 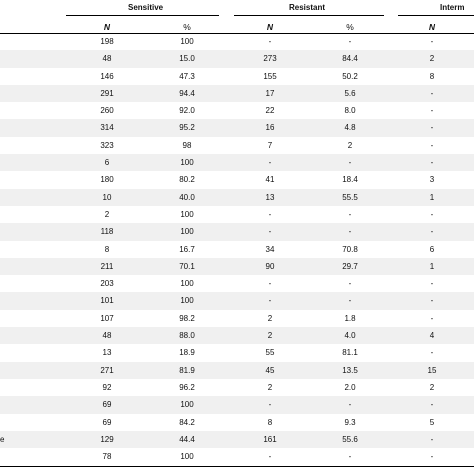 What do you see at coordinates (107, 336) in the screenshot?
I see `cell-sensitive-n: 48` at bounding box center [107, 336].